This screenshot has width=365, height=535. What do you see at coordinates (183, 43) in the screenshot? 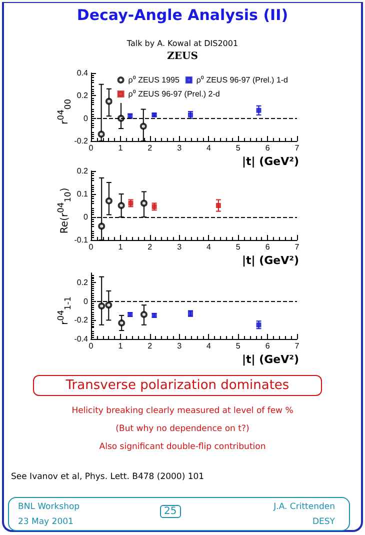
I see `chart-subtitle: Talk by A. Kowal at DIS2001` at bounding box center [183, 43].